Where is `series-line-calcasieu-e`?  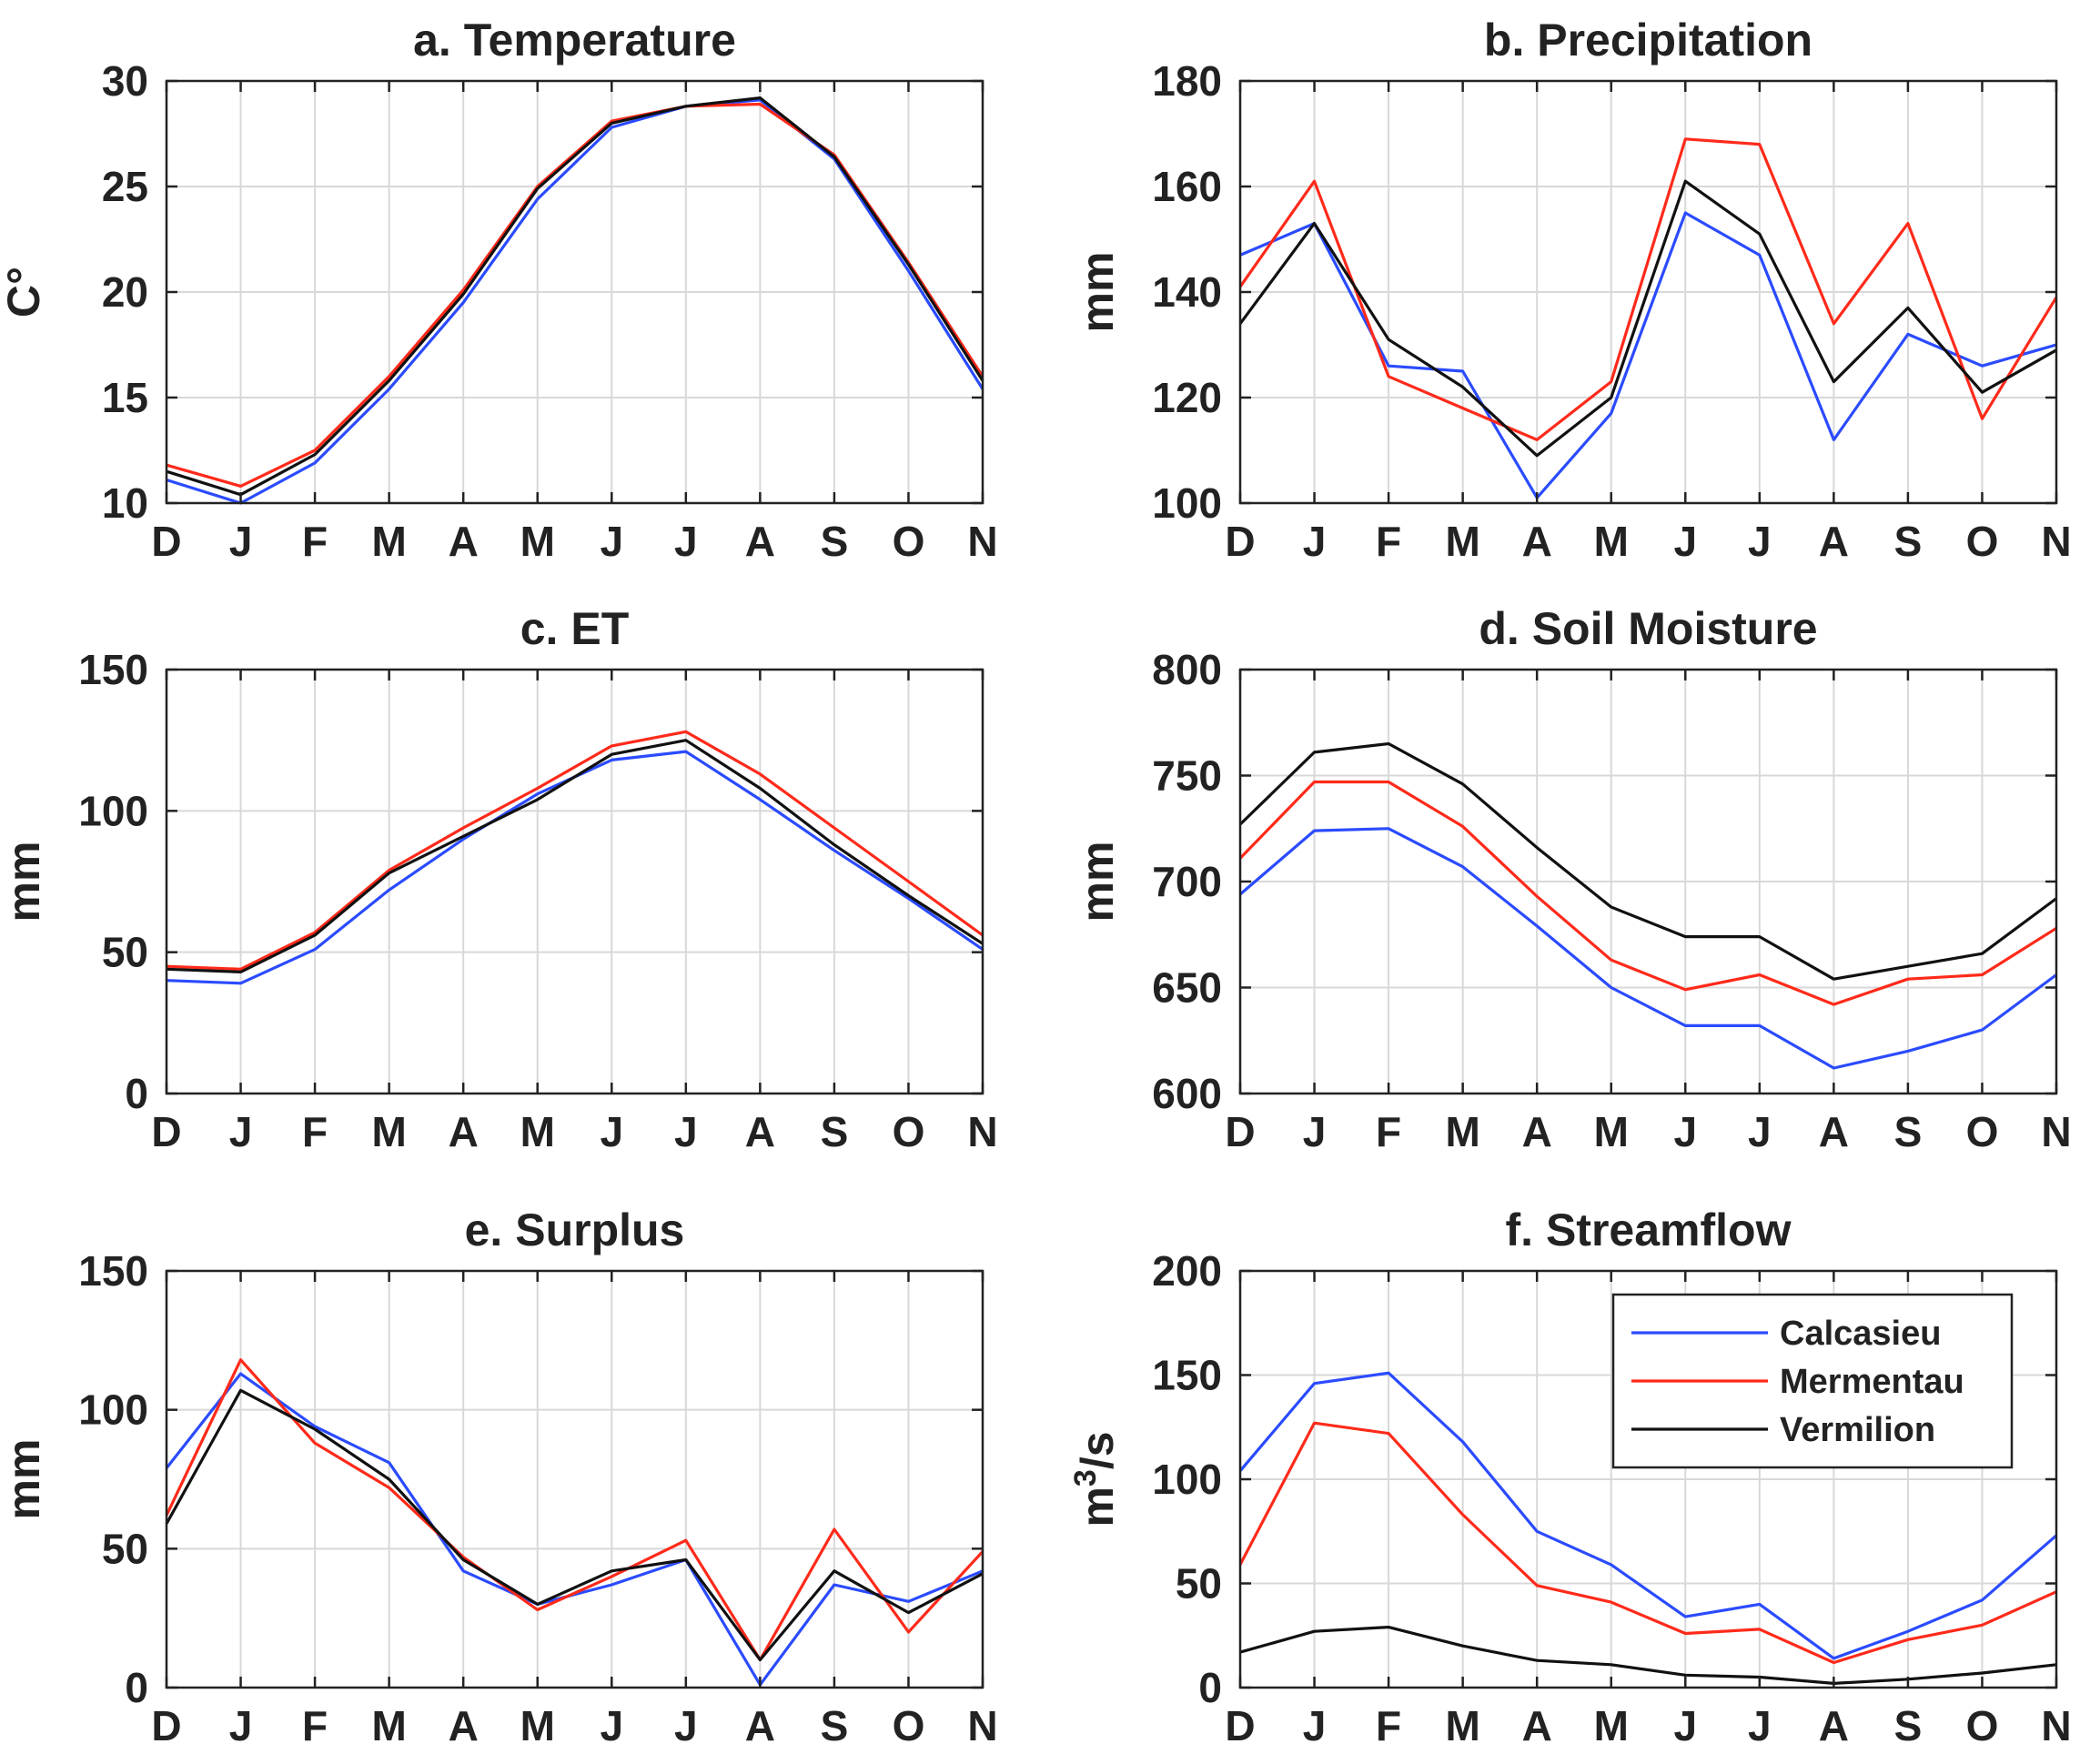
series-line-calcasieu-e is located at coordinates (574, 1530).